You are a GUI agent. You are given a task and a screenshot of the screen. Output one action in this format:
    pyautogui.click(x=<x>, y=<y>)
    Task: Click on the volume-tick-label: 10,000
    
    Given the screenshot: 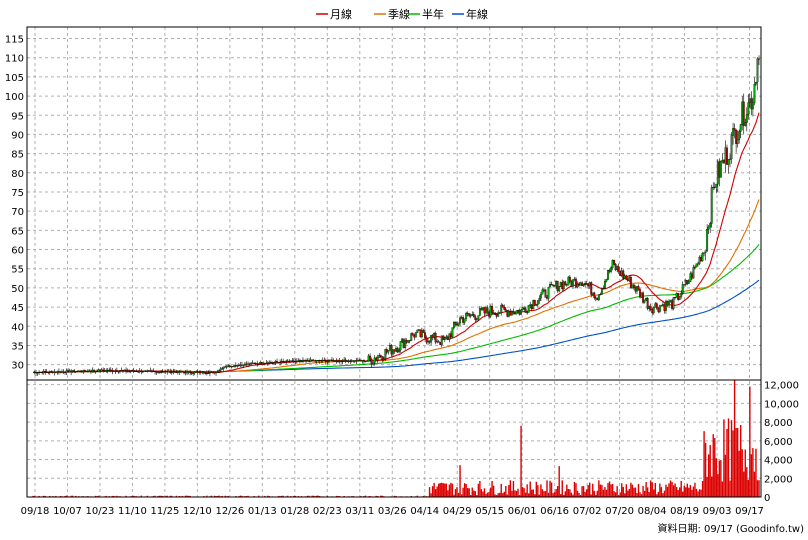 What is the action you would take?
    pyautogui.click(x=781, y=404)
    